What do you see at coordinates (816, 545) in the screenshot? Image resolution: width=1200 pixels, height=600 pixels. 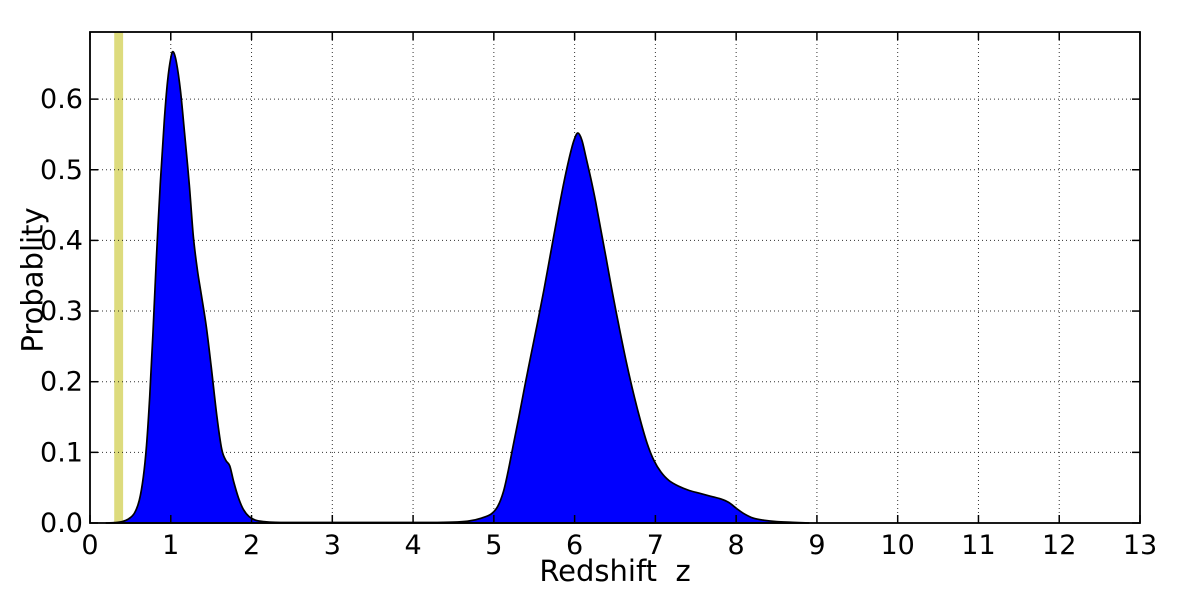 I see `x-tick-label: 9` at bounding box center [816, 545].